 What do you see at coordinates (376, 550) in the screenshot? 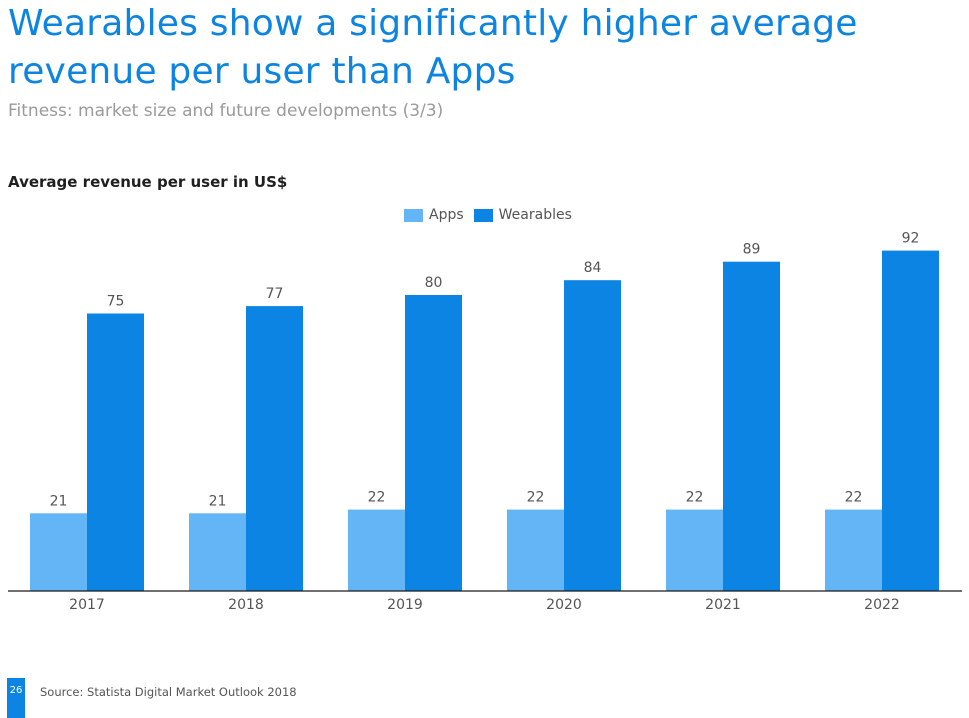
I see `bar-apps-2019` at bounding box center [376, 550].